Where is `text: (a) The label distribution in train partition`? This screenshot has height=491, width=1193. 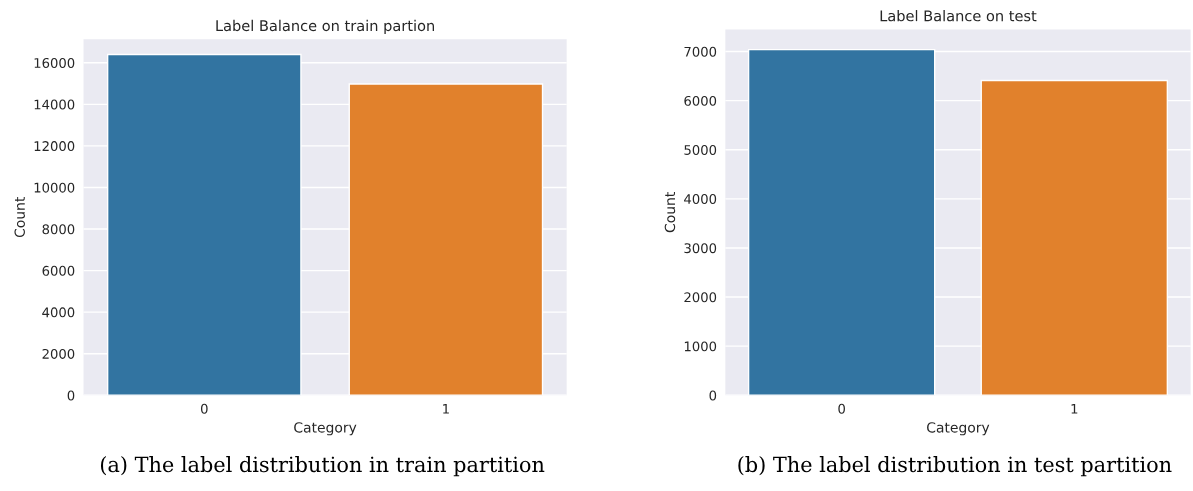 text: (a) The label distribution in train partition is located at coordinates (322, 466).